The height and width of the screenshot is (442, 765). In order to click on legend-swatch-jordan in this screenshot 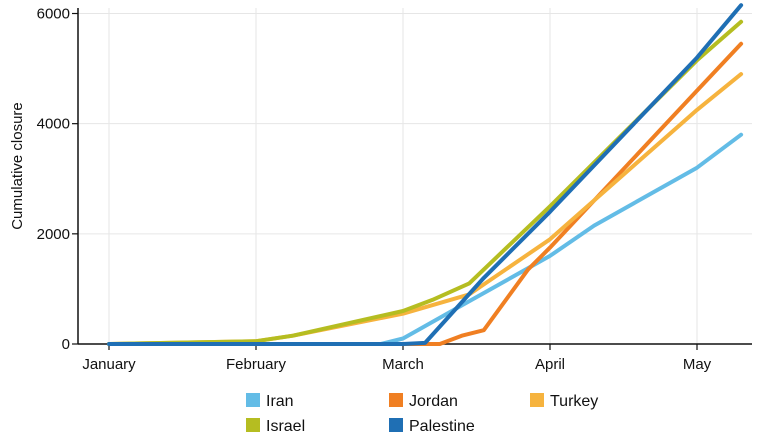, I will do `click(396, 400)`.